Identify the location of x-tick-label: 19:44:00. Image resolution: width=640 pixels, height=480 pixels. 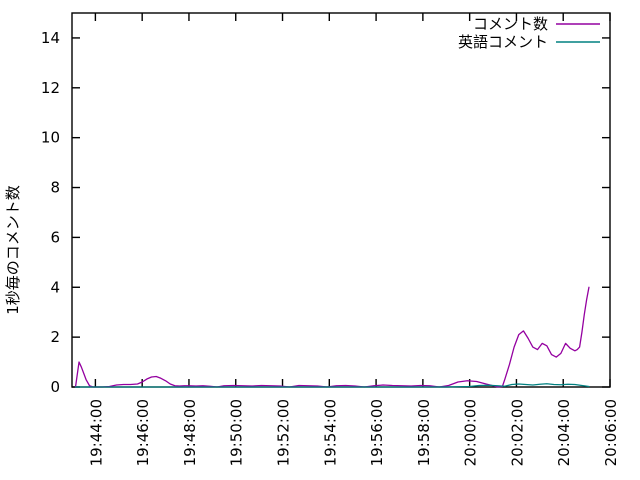
(96, 432).